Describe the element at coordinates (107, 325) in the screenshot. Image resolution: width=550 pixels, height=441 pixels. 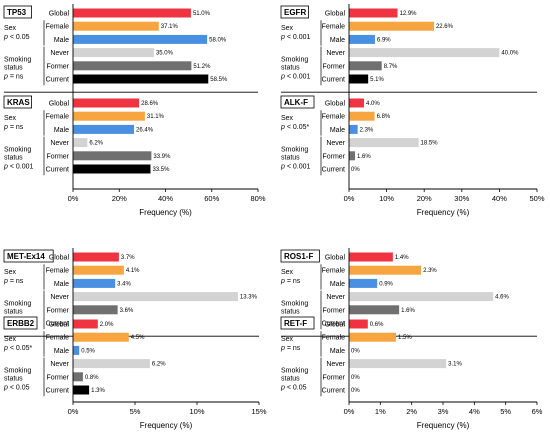
I see `value-label-global: 2.0%` at that location.